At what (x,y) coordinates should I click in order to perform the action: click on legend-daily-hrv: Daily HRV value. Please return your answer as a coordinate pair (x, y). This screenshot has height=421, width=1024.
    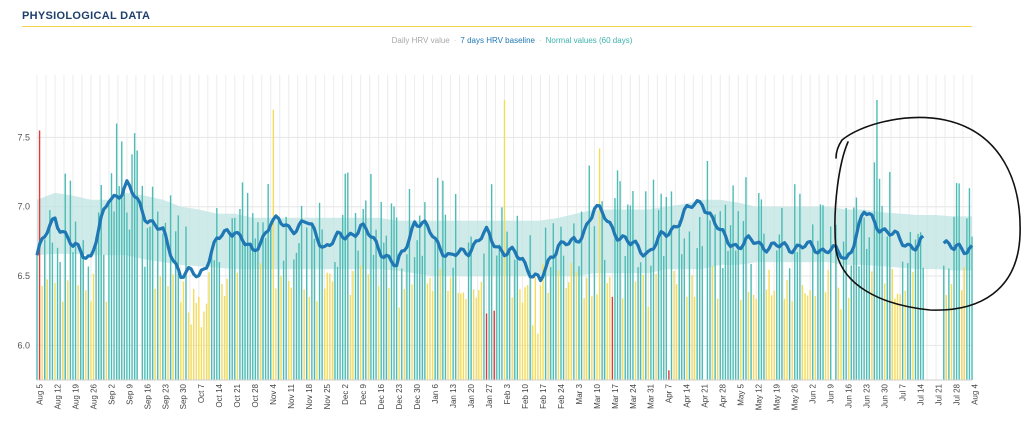
    Looking at the image, I should click on (420, 40).